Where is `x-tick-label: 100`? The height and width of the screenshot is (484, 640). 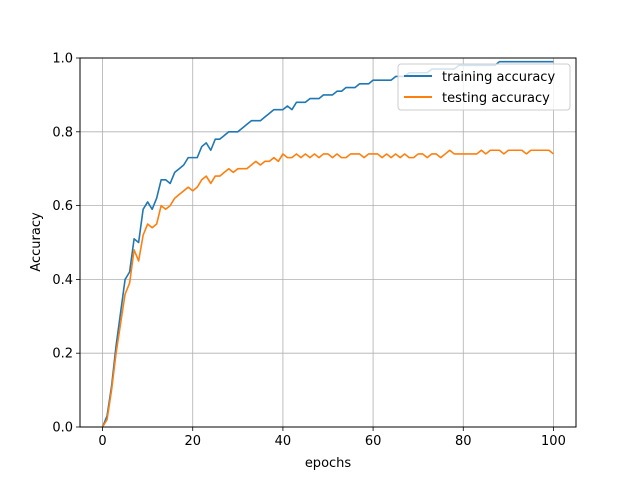 x-tick-label: 100 is located at coordinates (553, 441).